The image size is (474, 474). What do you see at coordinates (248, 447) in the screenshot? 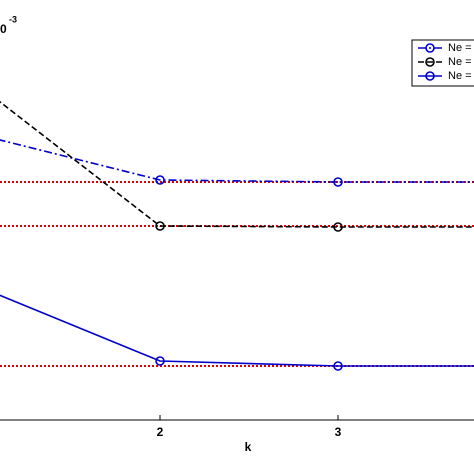
I see `x-axis-label: k` at bounding box center [248, 447].